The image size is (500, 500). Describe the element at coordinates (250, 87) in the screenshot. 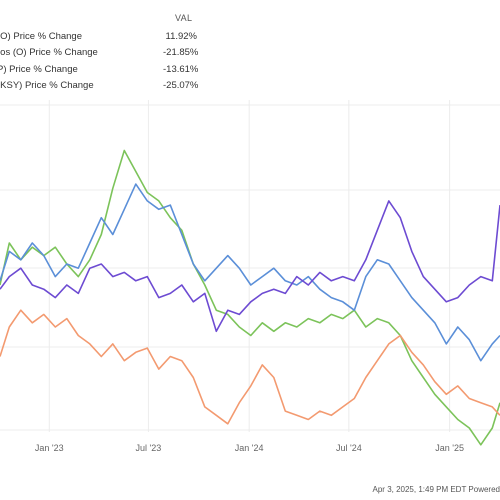

I see `legend-row: (KSY) Price % Change -25.07%` at that location.